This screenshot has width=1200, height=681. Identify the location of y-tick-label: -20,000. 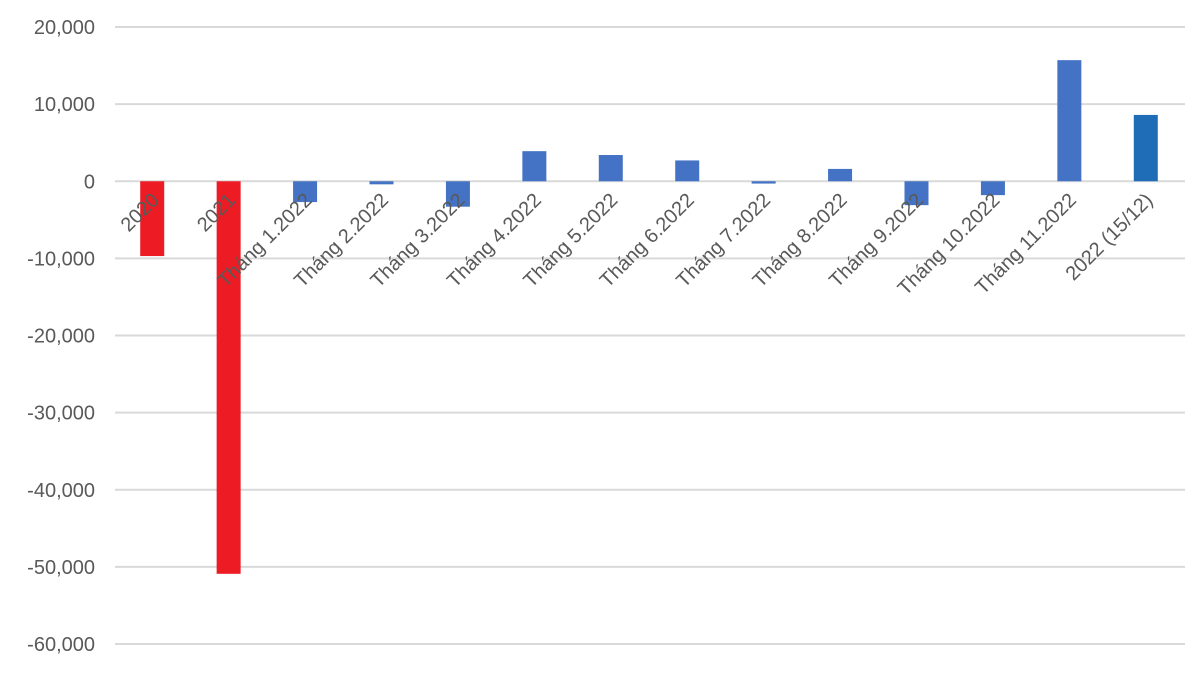
(61, 337).